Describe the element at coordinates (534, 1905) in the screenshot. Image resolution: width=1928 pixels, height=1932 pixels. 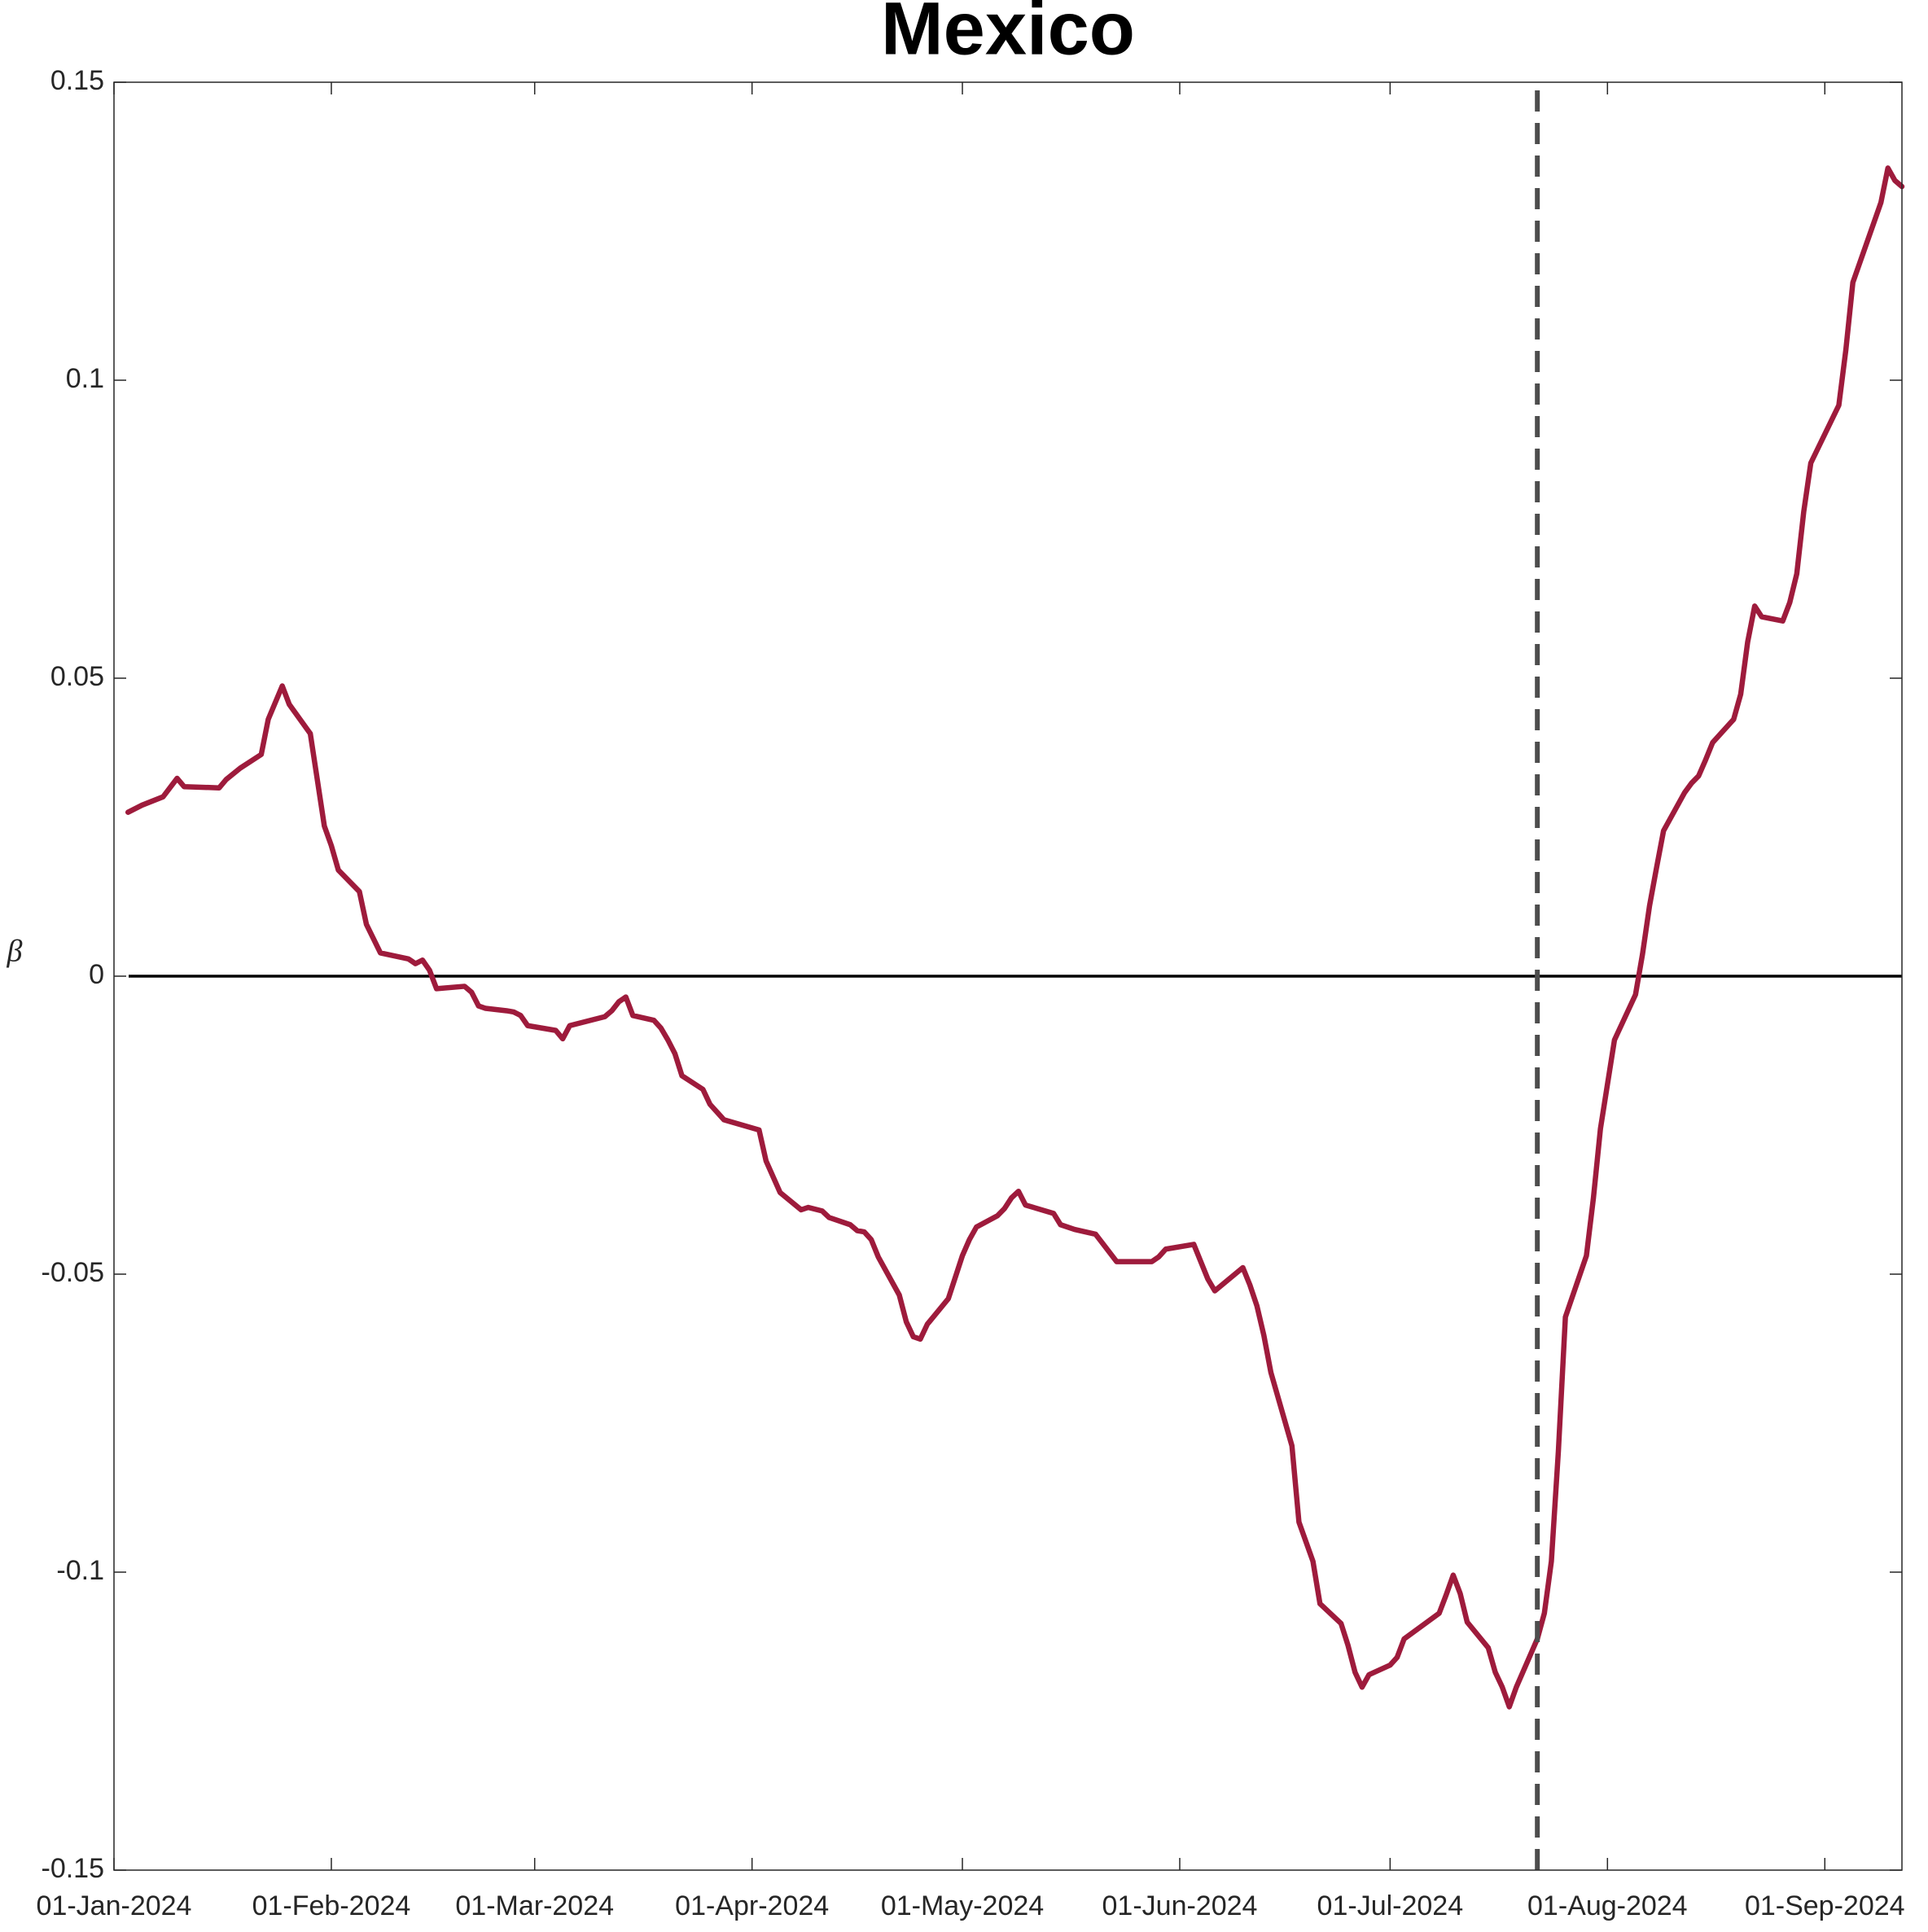
I see `x-tick-label: 01-Mar-2024` at that location.